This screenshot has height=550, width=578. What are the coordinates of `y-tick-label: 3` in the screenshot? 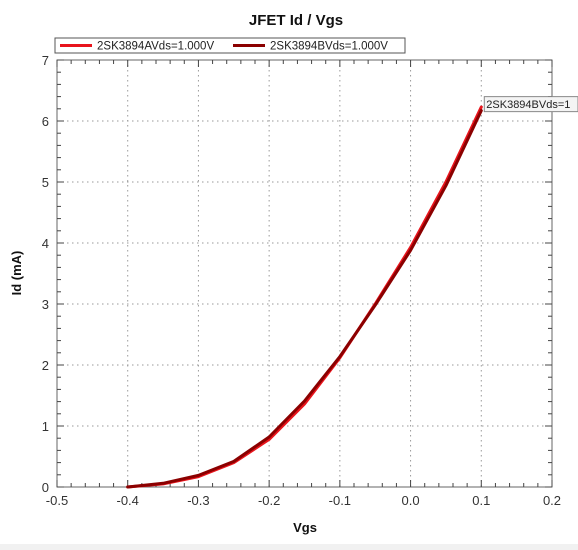 It's located at (45, 304).